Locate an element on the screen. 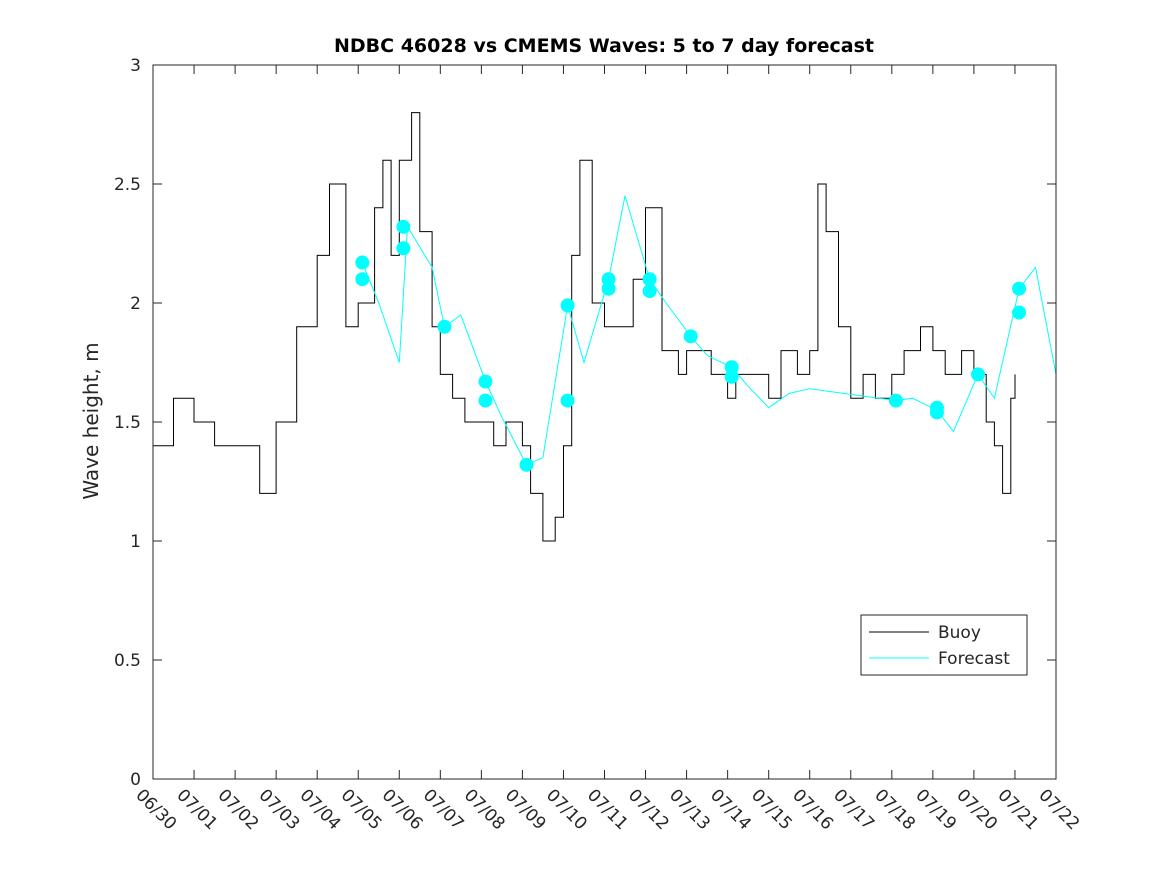 The image size is (1167, 875). y-tick-label: 2 is located at coordinates (135, 304).